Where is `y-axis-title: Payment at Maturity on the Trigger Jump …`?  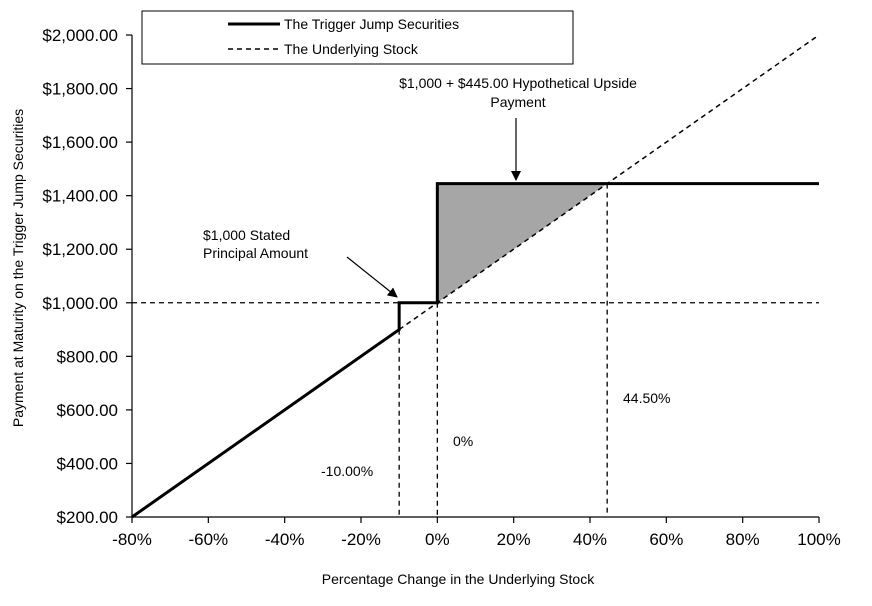
y-axis-title: Payment at Maturity on the Trigger Jump … is located at coordinates (18, 268).